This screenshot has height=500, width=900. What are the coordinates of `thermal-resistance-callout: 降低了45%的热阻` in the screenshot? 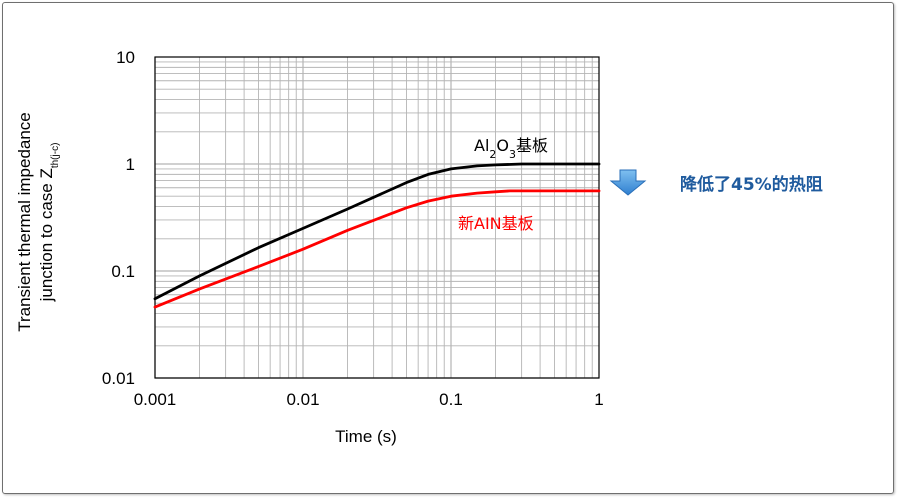 It's located at (751, 184).